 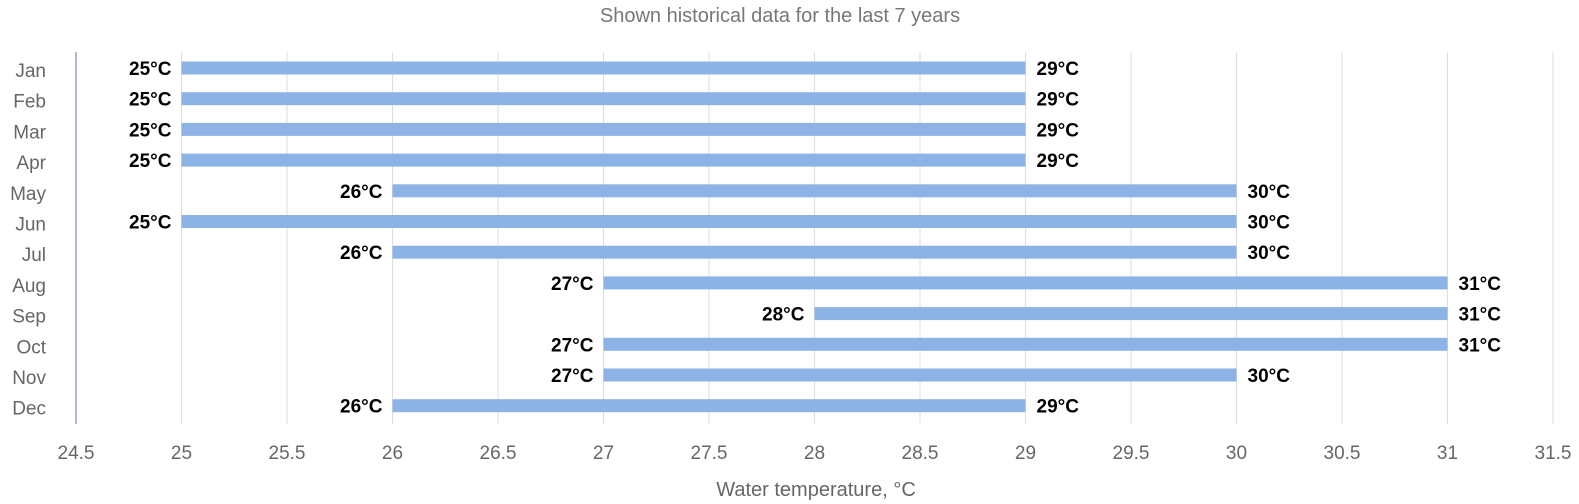 What do you see at coordinates (498, 453) in the screenshot?
I see `x-tick-label: 26.5` at bounding box center [498, 453].